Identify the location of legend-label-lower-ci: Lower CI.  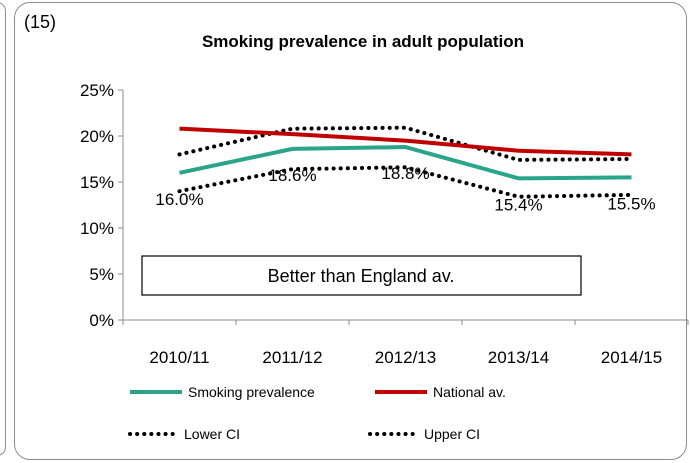
(212, 434).